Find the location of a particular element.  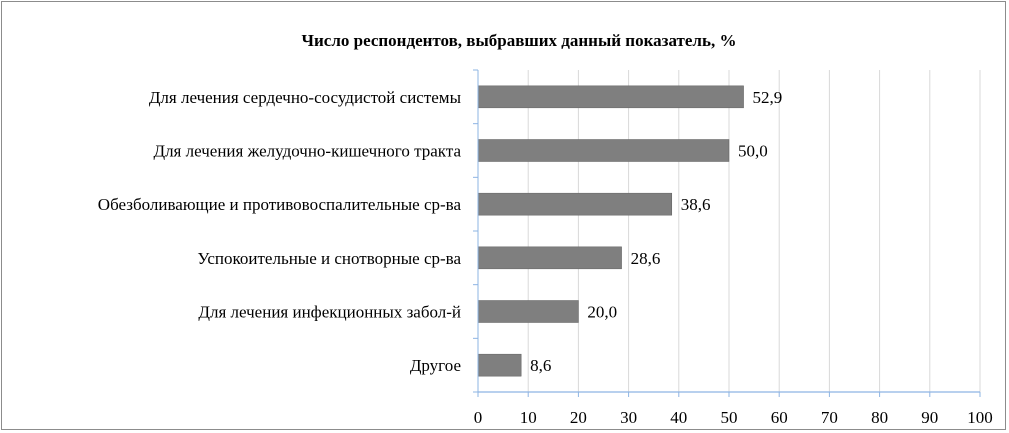

value-label: 52,9 is located at coordinates (768, 97).